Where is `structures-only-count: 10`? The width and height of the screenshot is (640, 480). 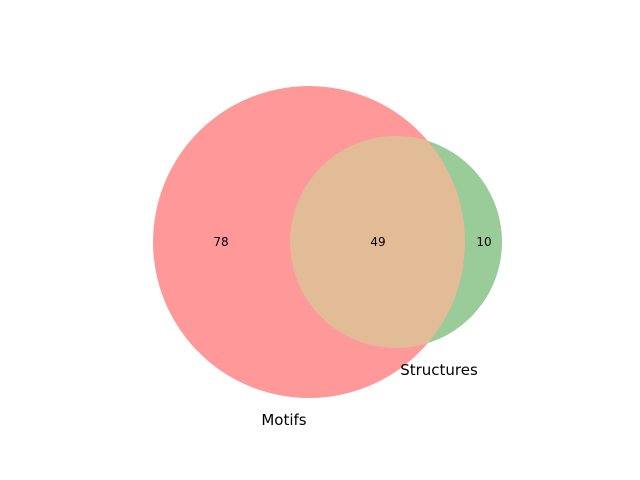
structures-only-count: 10 is located at coordinates (483, 242).